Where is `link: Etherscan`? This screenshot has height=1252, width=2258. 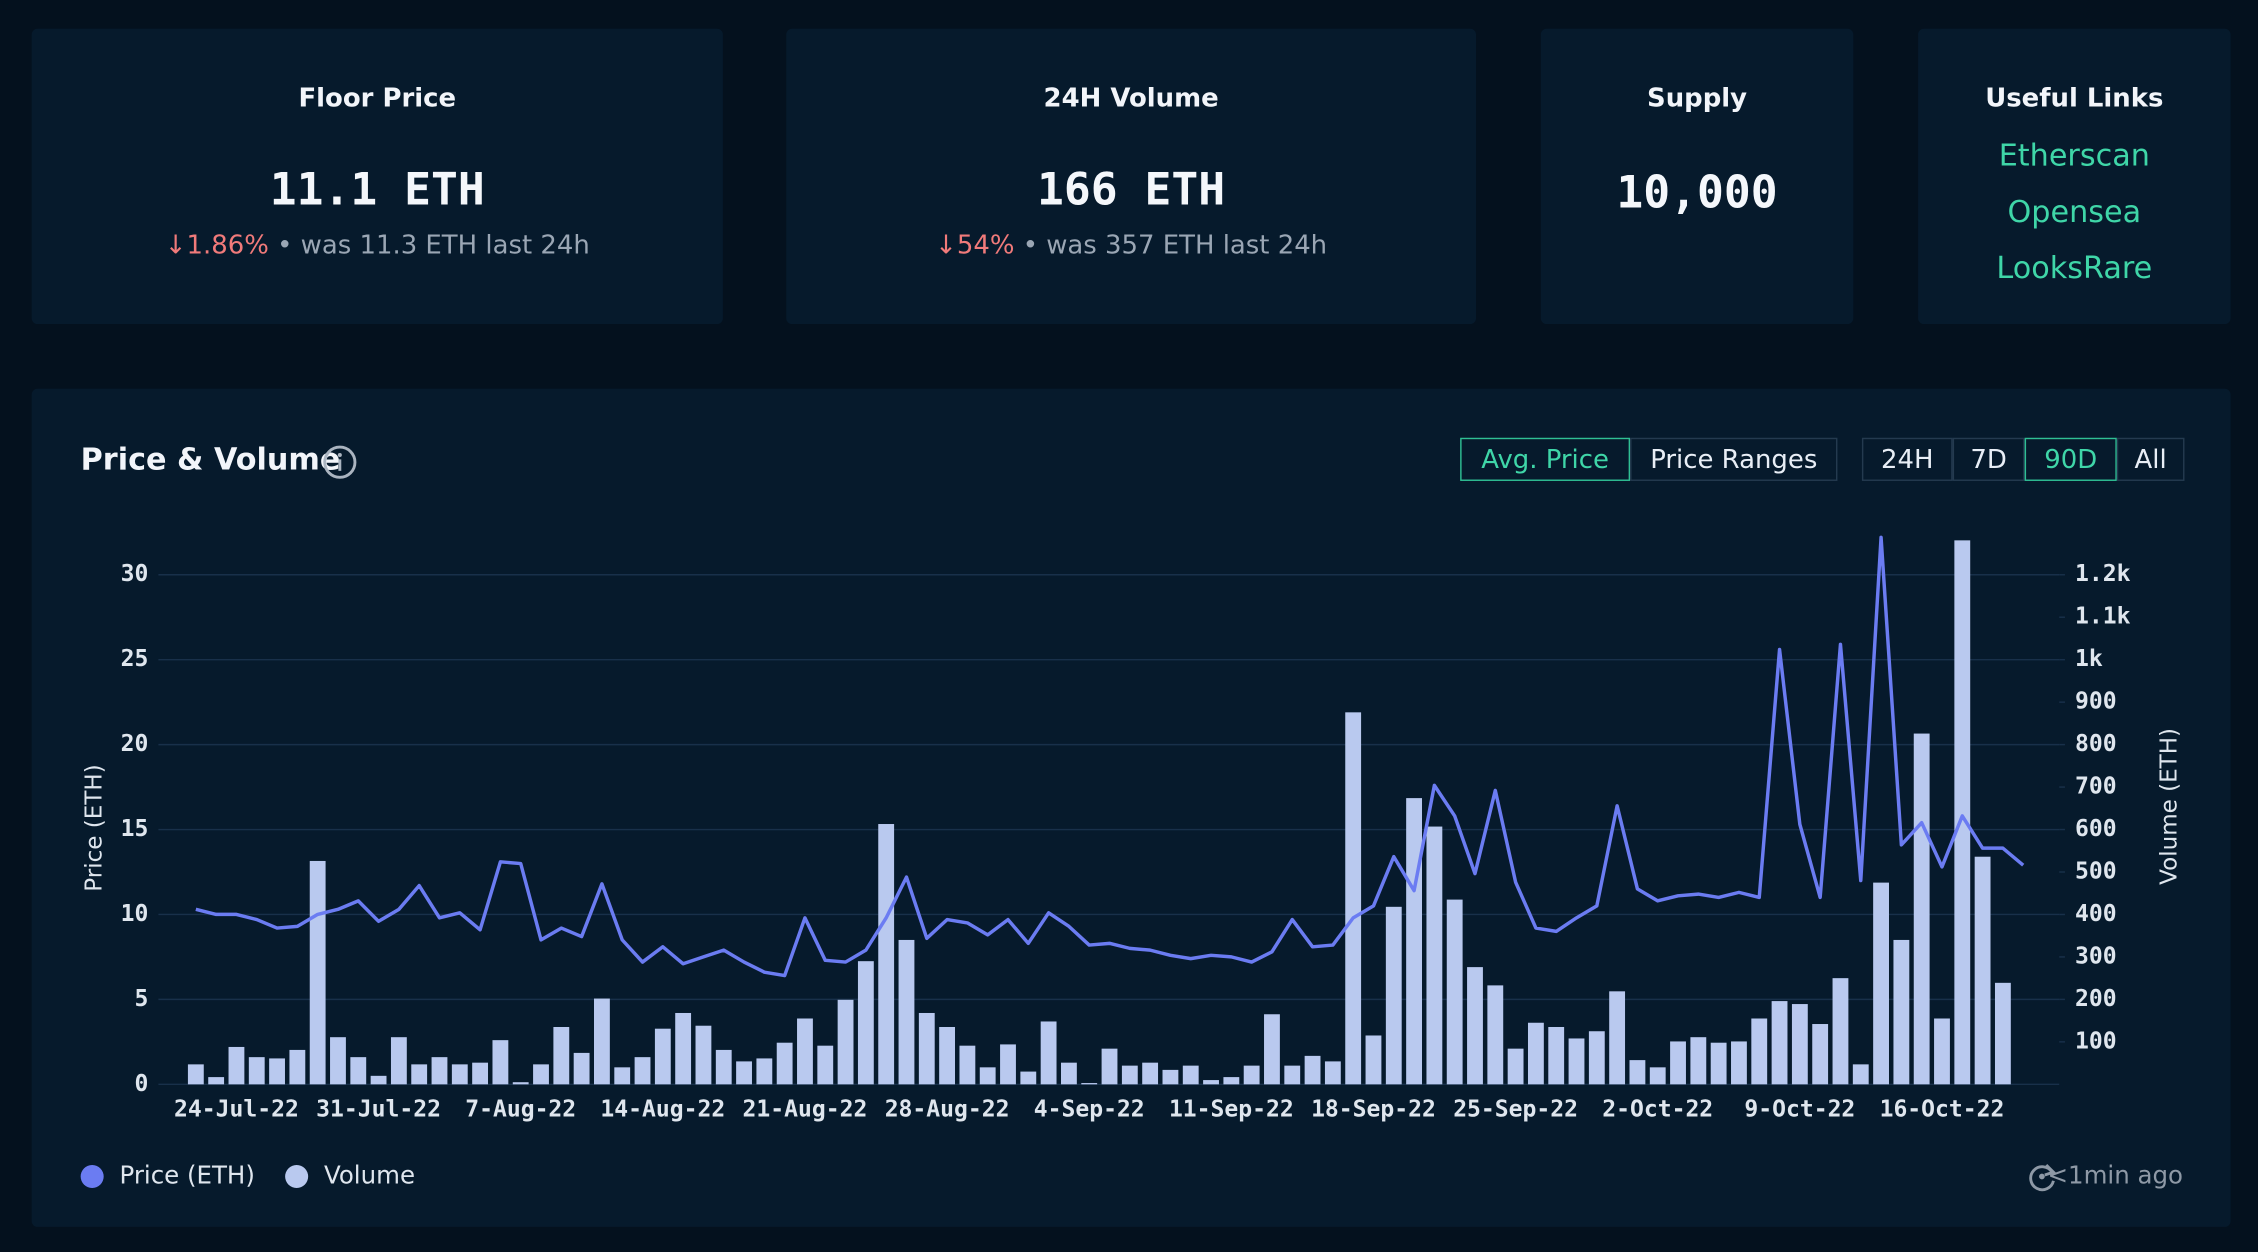
link: Etherscan is located at coordinates (2074, 155).